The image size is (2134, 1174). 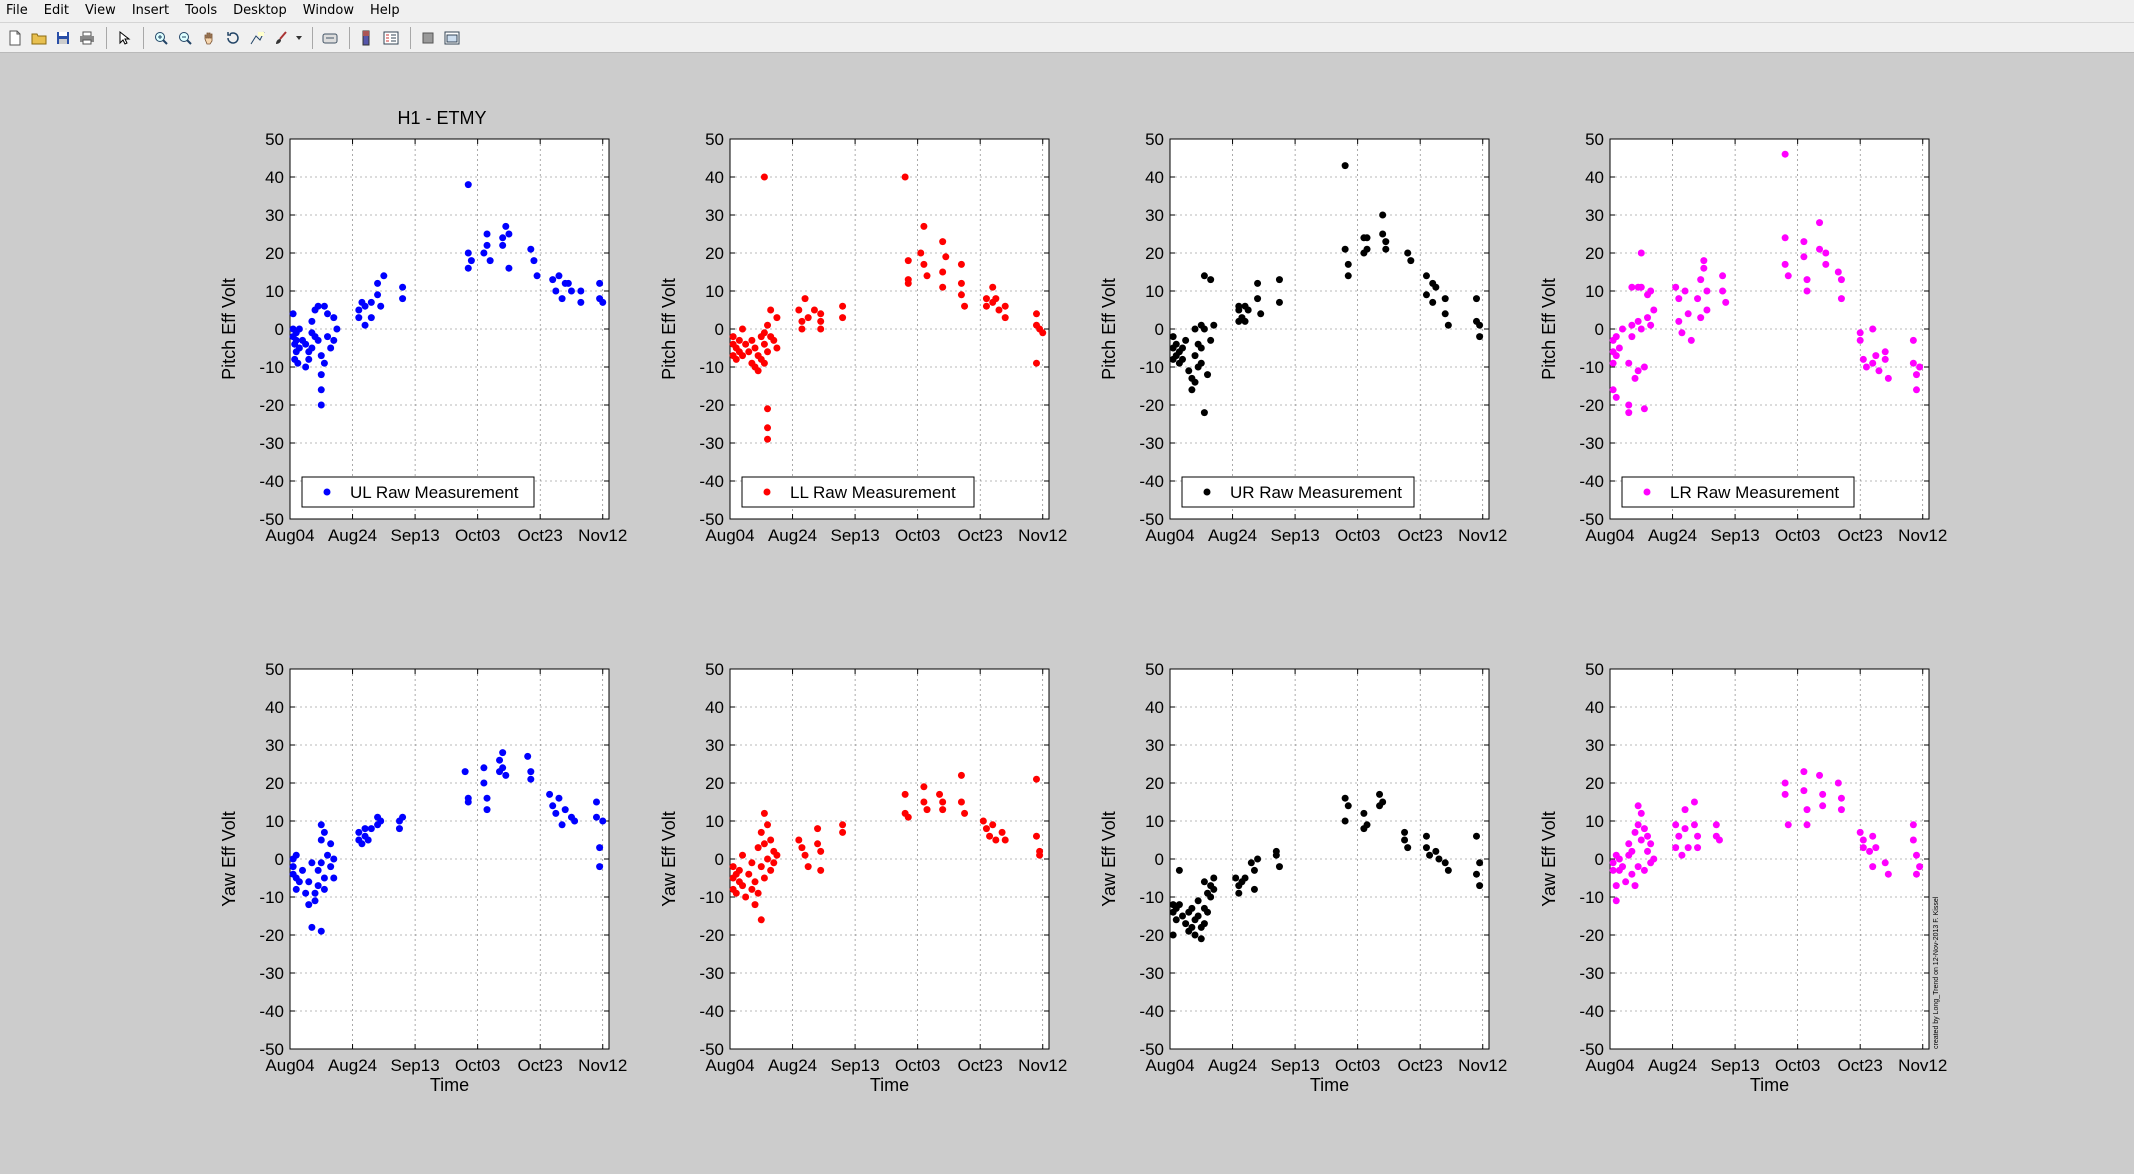 What do you see at coordinates (39, 38) in the screenshot?
I see `open-folder-icon` at bounding box center [39, 38].